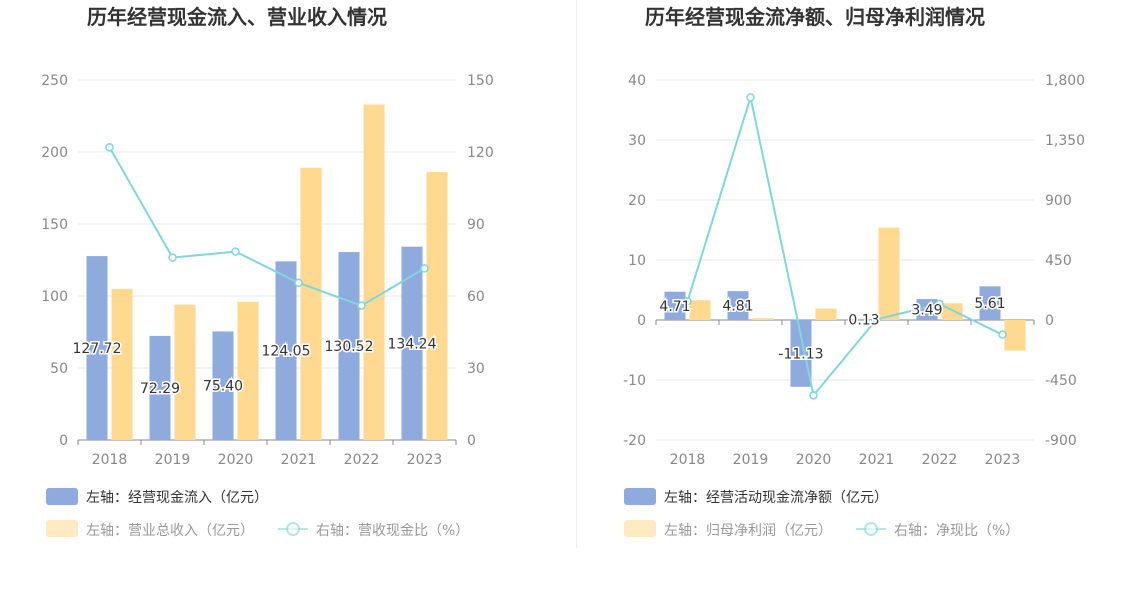 The image size is (1148, 589). What do you see at coordinates (956, 531) in the screenshot?
I see `legend-label-line-series: 右轴：净现比（%）` at bounding box center [956, 531].